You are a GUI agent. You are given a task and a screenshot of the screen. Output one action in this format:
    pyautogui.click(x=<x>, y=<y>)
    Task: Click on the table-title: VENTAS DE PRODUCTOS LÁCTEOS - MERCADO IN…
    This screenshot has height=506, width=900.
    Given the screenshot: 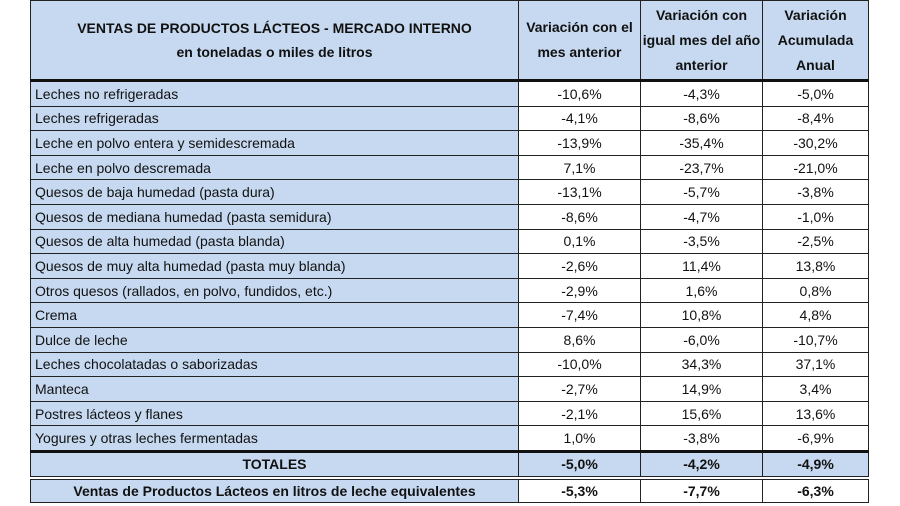 What is the action you would take?
    pyautogui.click(x=274, y=28)
    